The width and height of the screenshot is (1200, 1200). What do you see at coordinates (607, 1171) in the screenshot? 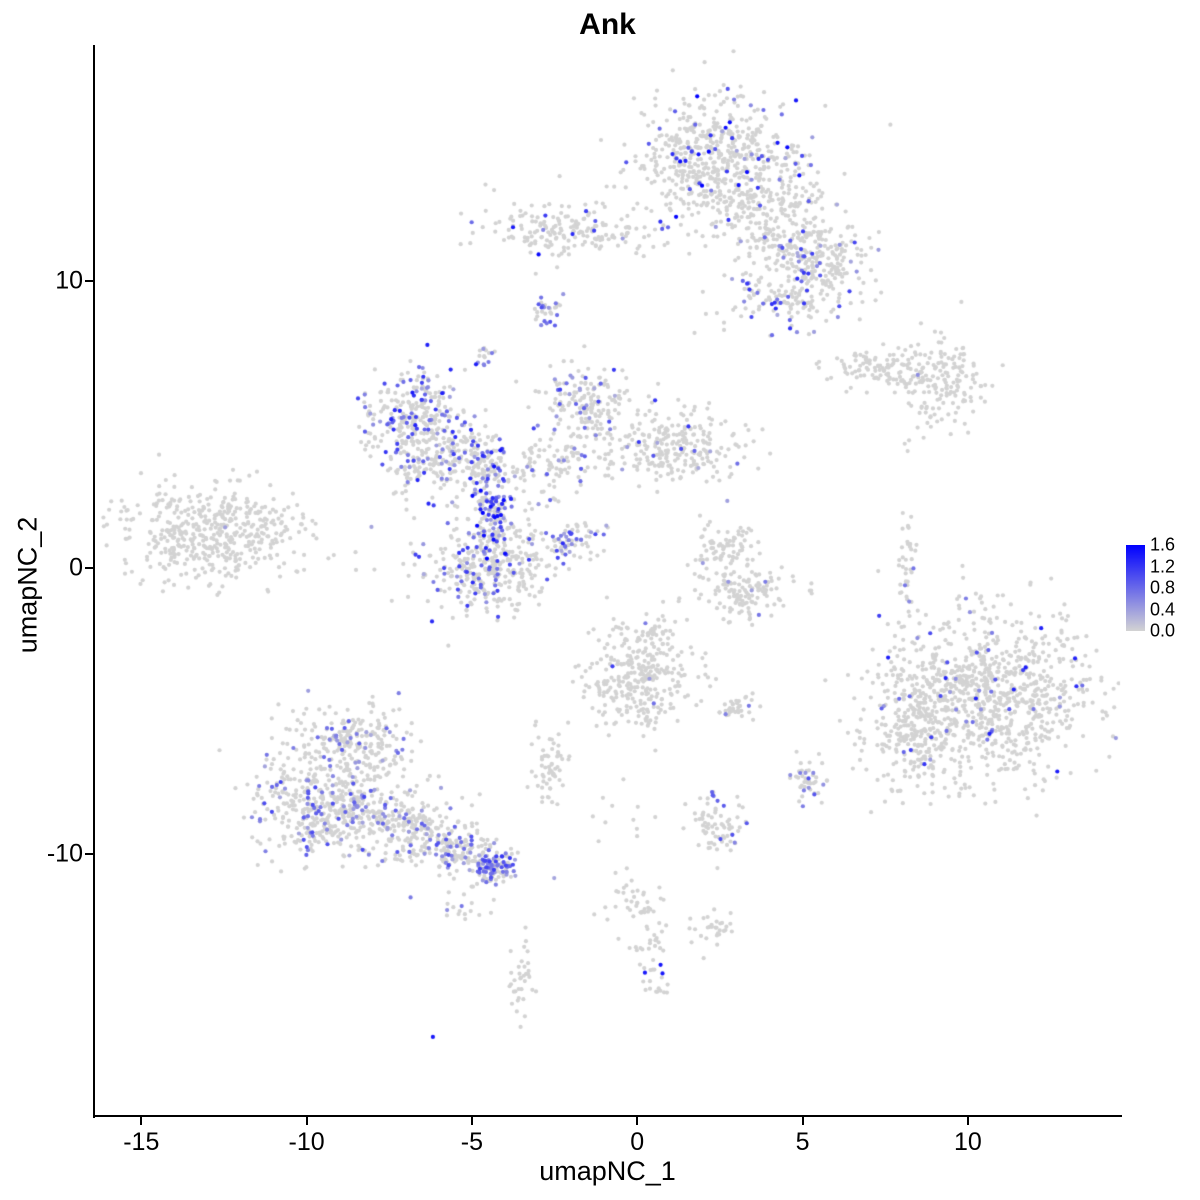
I see `x-axis-title: umapNC_1` at bounding box center [607, 1171].